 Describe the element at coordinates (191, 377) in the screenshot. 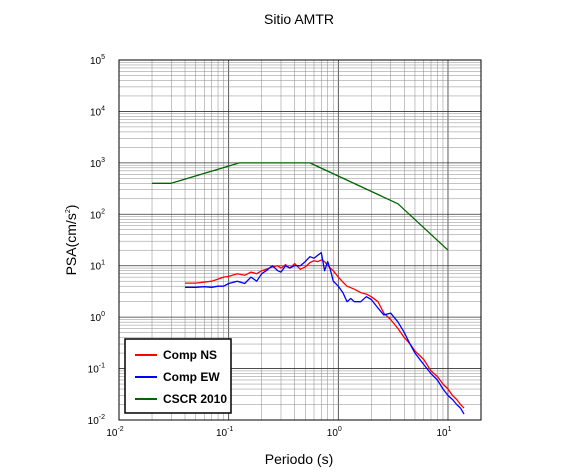

I see `legend-label: Comp EW` at that location.